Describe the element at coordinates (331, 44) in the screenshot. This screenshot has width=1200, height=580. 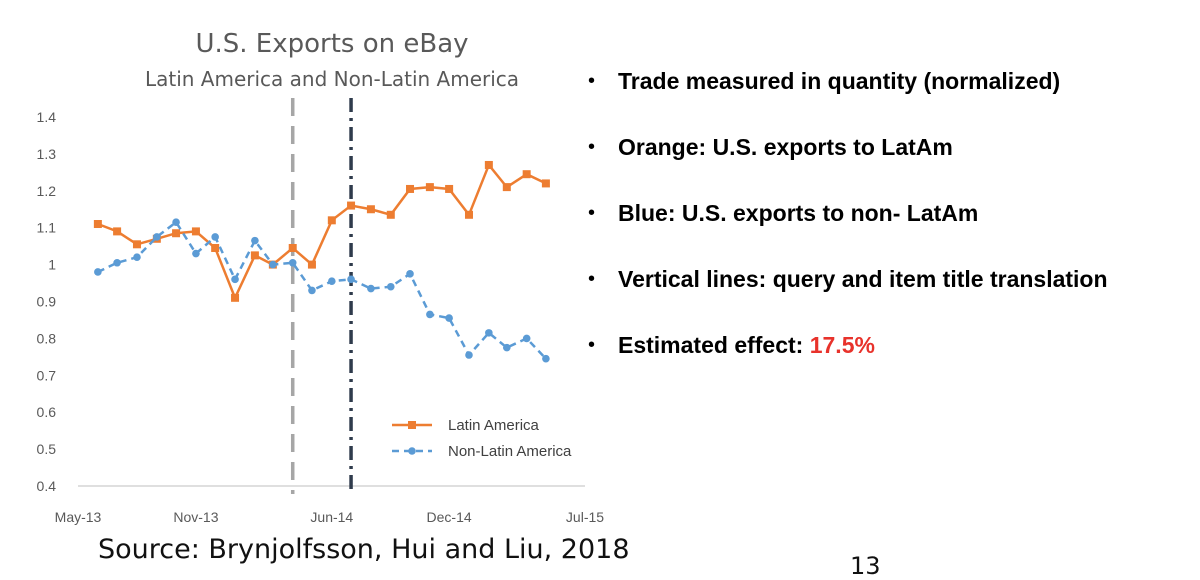
I see `chart-title: U.S. Exports on eBay` at that location.